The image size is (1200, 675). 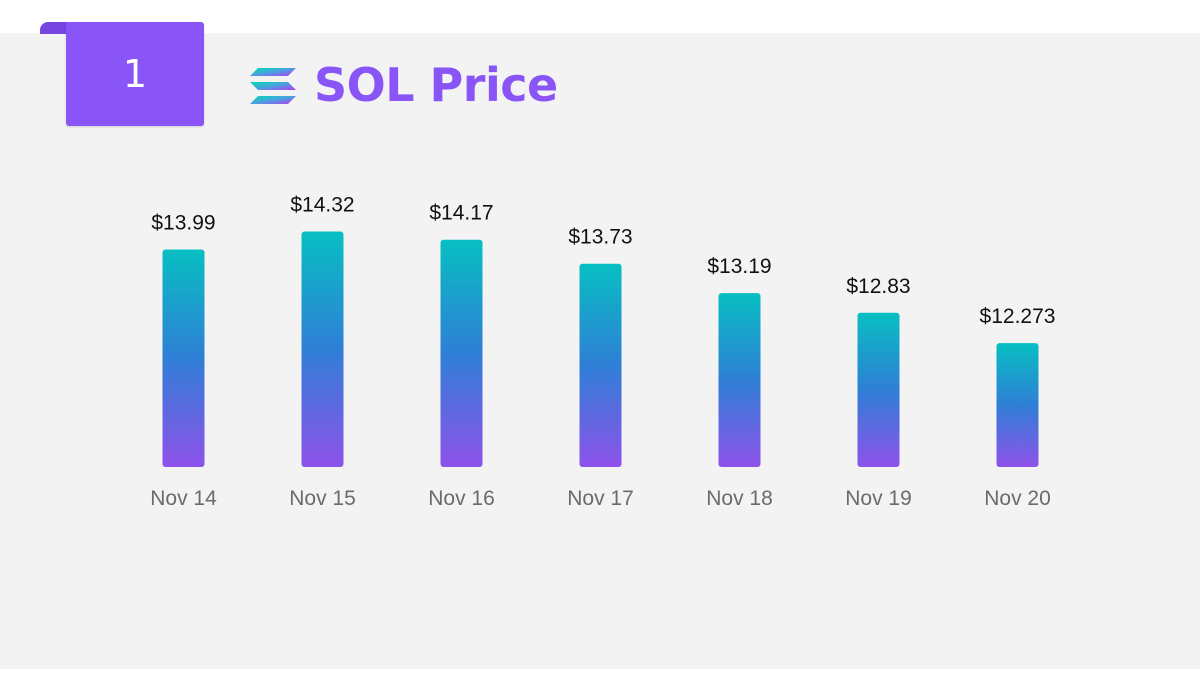 I want to click on slide-number-badge: 1, so click(x=135, y=74).